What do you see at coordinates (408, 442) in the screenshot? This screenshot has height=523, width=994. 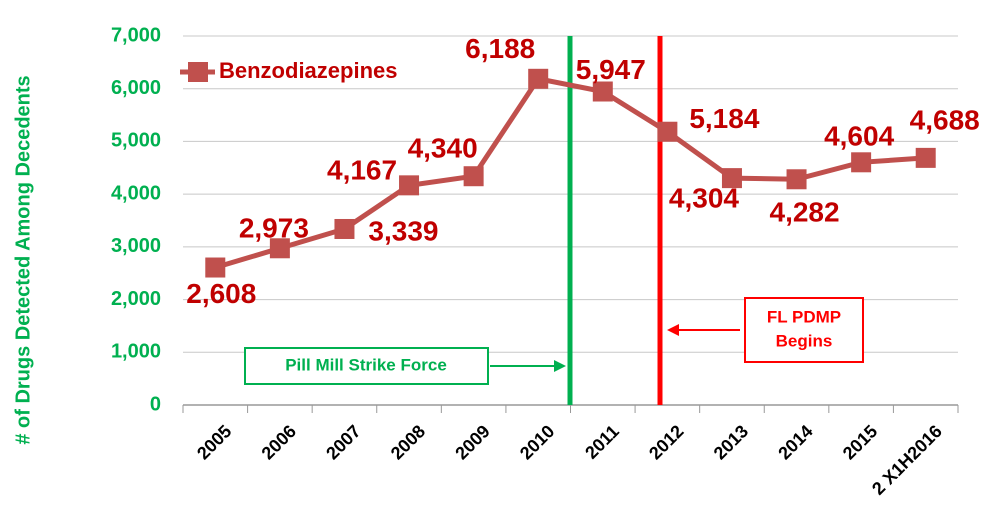 I see `x-tick-label: 2008` at bounding box center [408, 442].